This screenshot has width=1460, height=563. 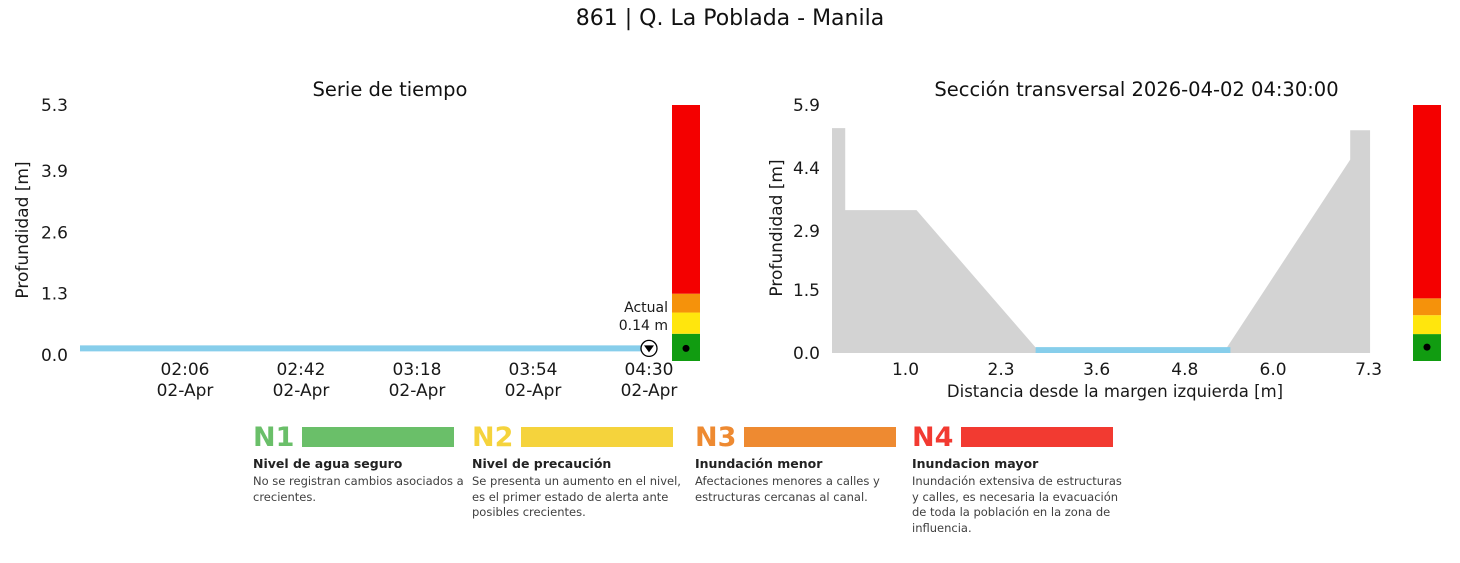 What do you see at coordinates (1115, 391) in the screenshot?
I see `x-axis-label: Distancia desde la margen izquierda [m]` at bounding box center [1115, 391].